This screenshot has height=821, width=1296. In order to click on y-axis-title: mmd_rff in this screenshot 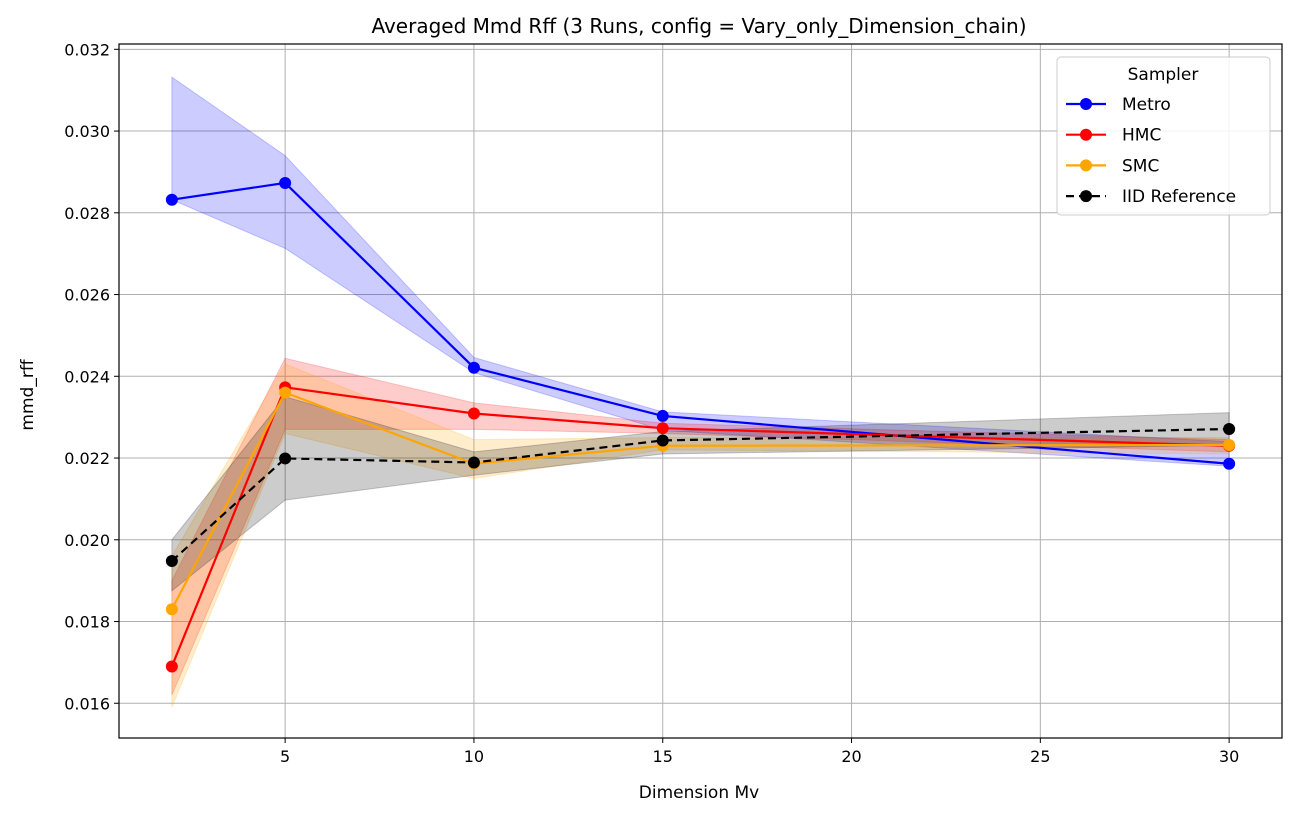, I will do `click(28, 394)`.